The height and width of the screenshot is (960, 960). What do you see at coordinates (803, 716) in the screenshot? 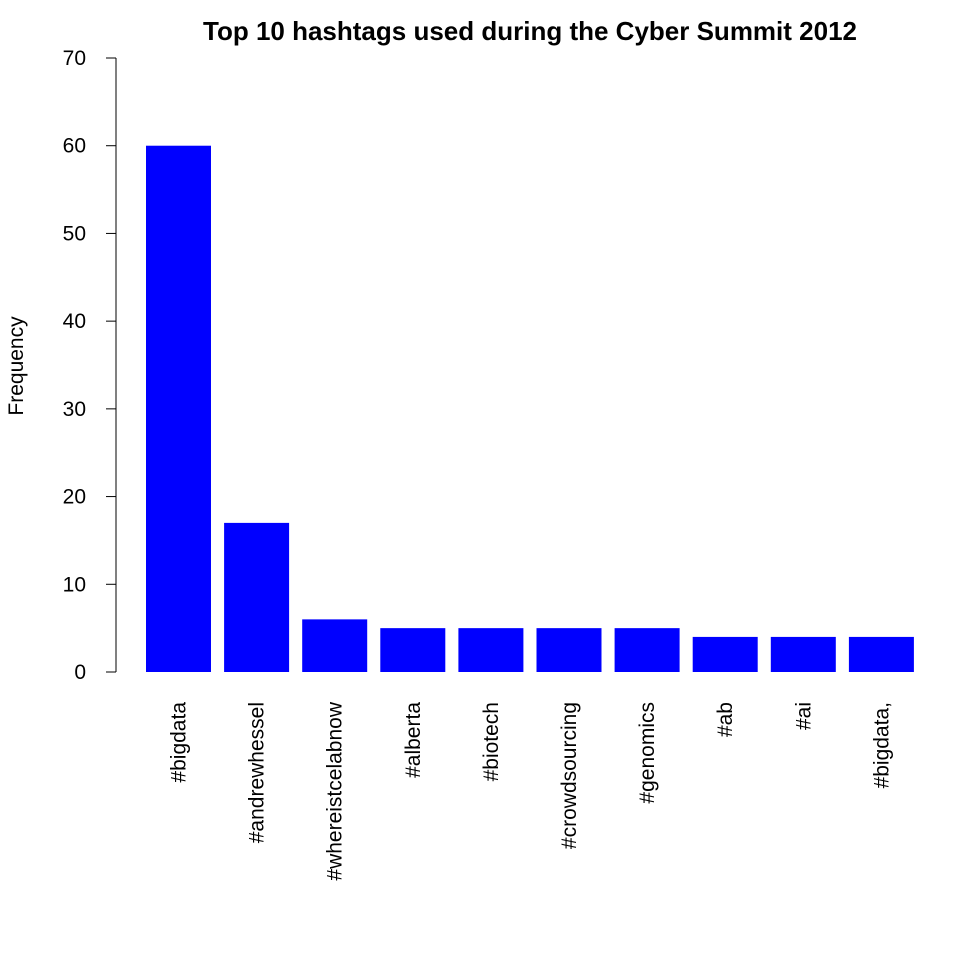
I see `x-tick-label: #ai` at bounding box center [803, 716].